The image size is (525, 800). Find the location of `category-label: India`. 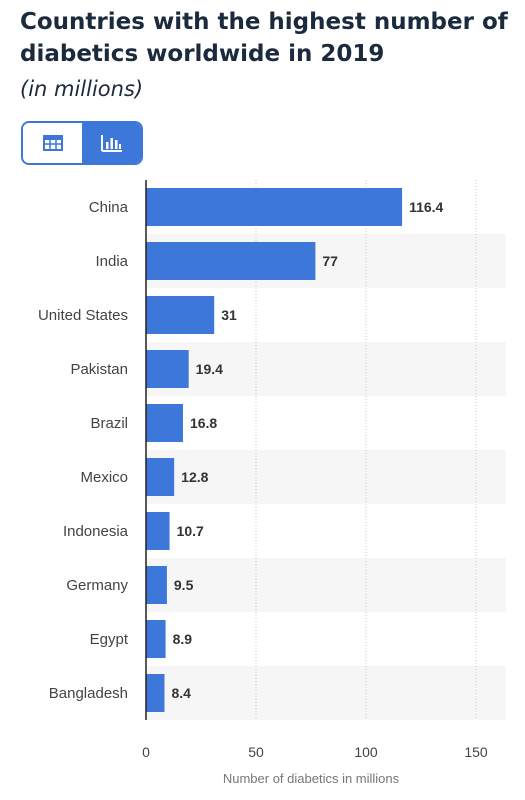

category-label: India is located at coordinates (111, 261).